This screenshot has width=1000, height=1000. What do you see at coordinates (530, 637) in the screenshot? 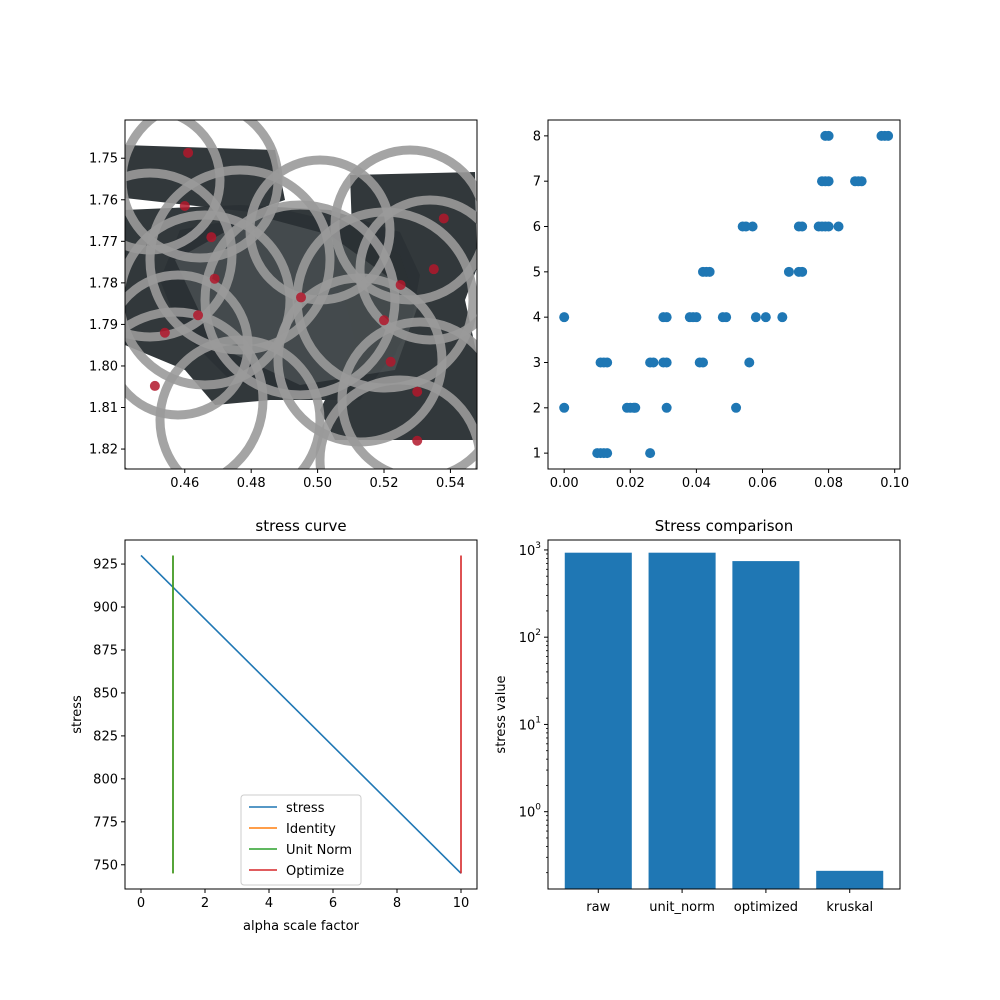
I see `y-tick-label: 10²` at bounding box center [530, 637].